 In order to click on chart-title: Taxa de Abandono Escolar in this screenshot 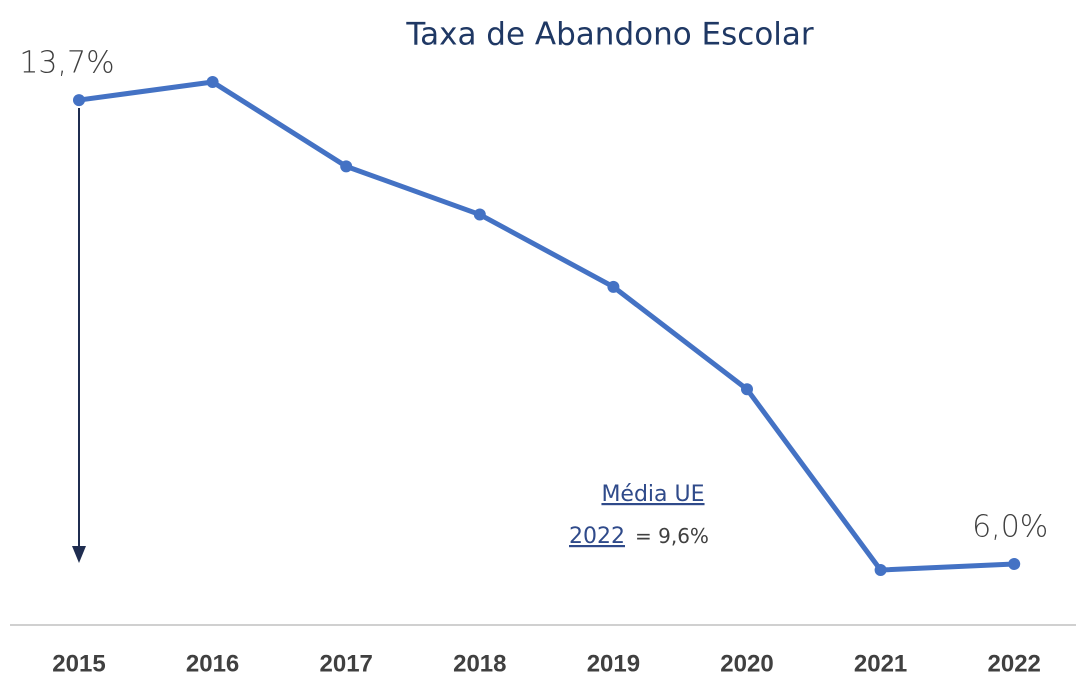, I will do `click(609, 35)`.